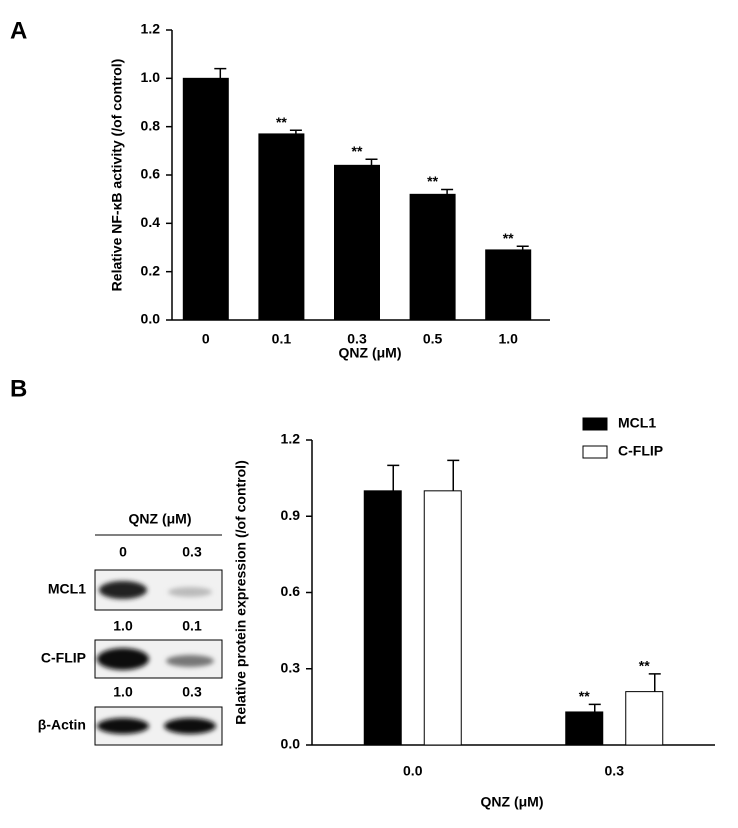 The height and width of the screenshot is (828, 738). What do you see at coordinates (291, 515) in the screenshot?
I see `y-tick-label: 0.9` at bounding box center [291, 515].